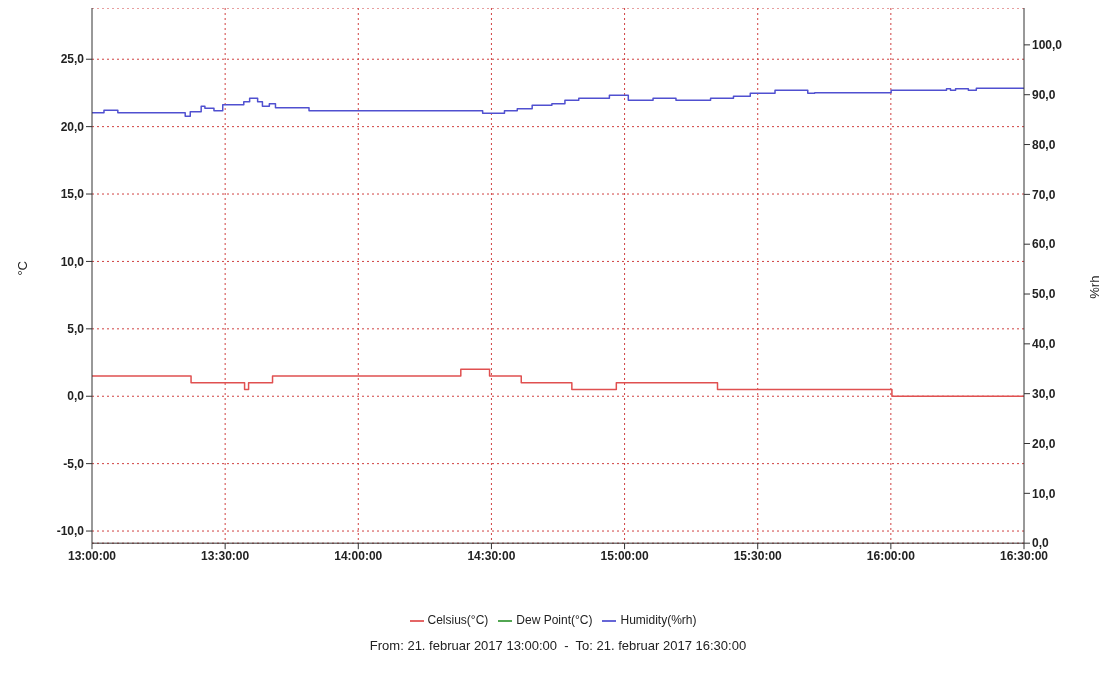  I want to click on legend-label: Humidity(%rh), so click(658, 620).